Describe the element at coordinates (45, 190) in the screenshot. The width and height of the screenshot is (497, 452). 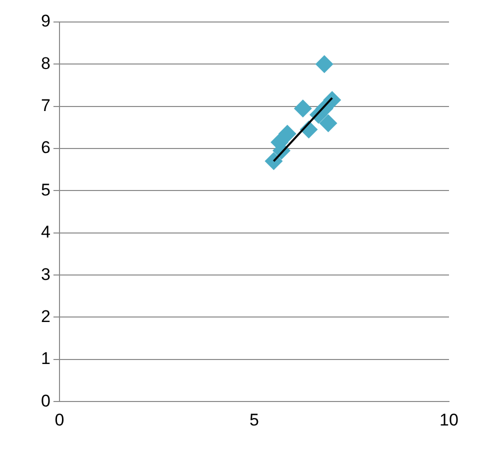
I see `y-tick-label: 5` at that location.